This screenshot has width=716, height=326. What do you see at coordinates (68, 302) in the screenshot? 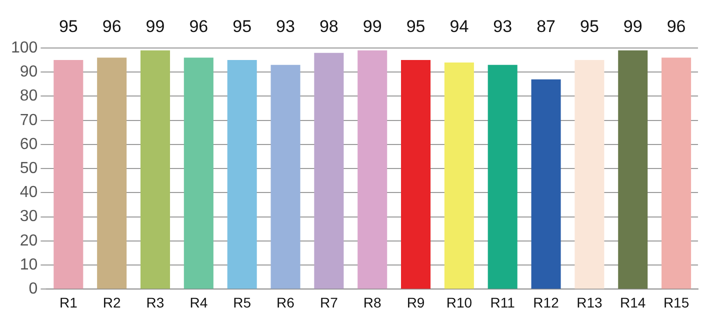
I see `x-tick-label: R1` at bounding box center [68, 302].